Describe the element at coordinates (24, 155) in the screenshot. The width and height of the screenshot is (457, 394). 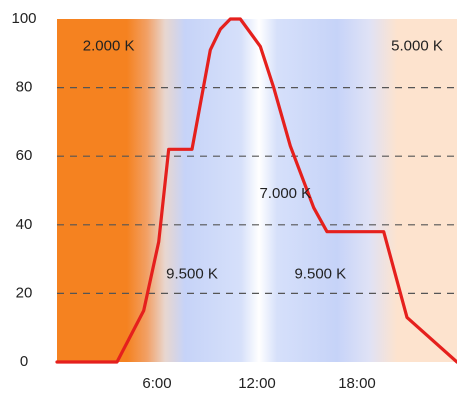
I see `y-tick-label-60: 60` at that location.